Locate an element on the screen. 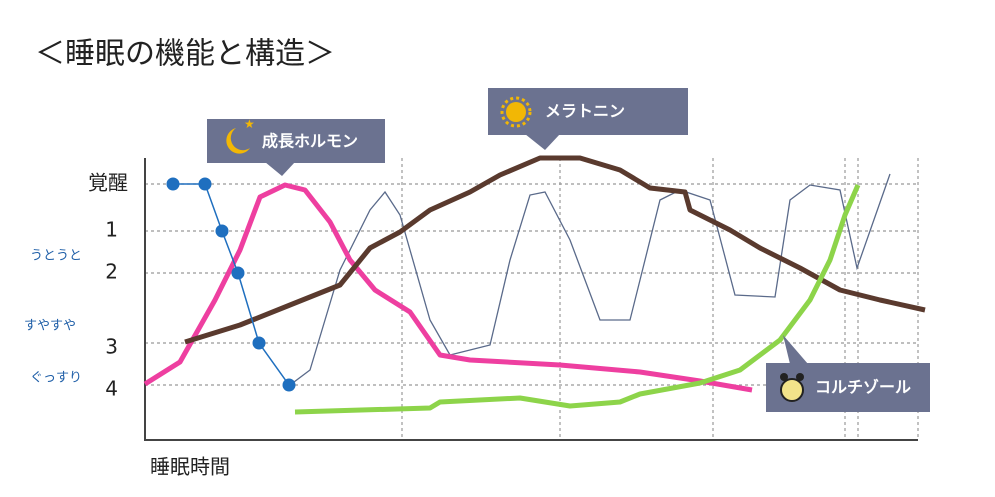 The width and height of the screenshot is (995, 497). y-label: 3 is located at coordinates (111, 347).